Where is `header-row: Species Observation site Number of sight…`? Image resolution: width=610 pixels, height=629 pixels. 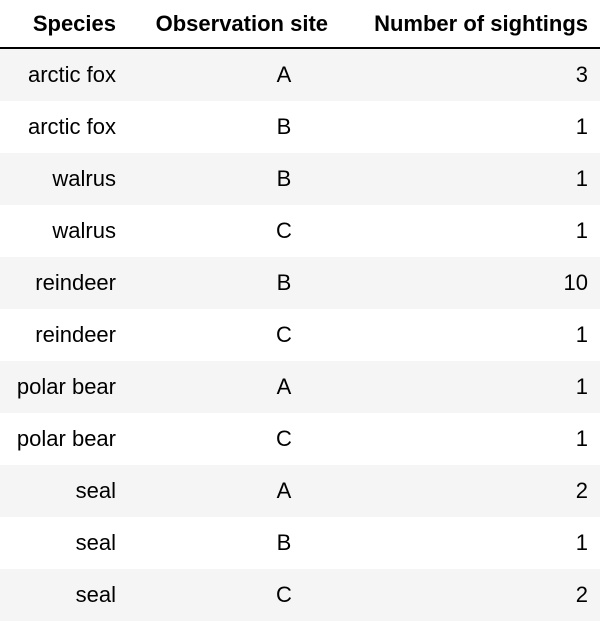
header-row: Species Observation site Number of sight… is located at coordinates (300, 24).